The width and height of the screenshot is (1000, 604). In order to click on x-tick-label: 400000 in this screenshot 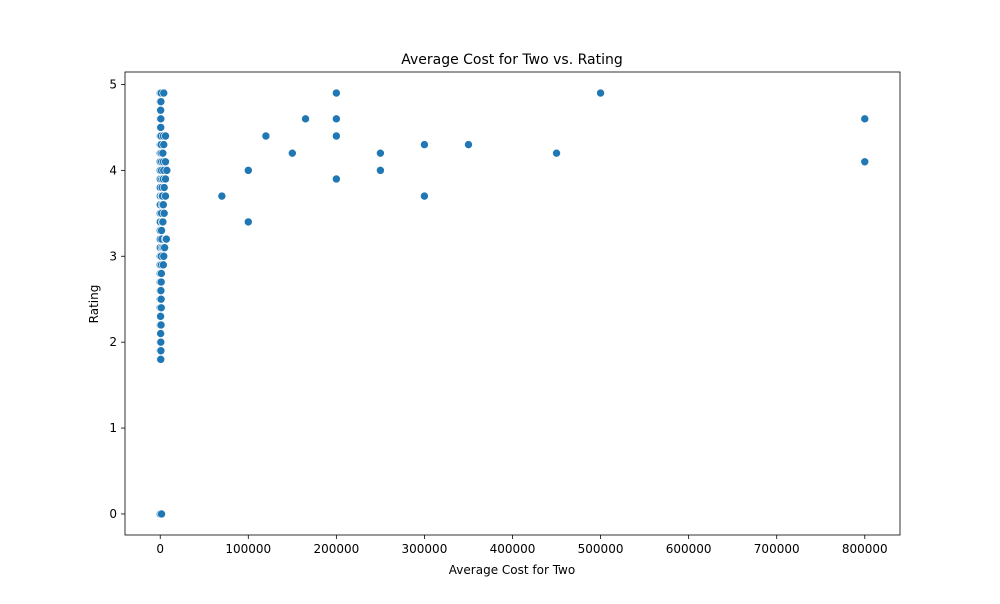, I will do `click(513, 549)`.